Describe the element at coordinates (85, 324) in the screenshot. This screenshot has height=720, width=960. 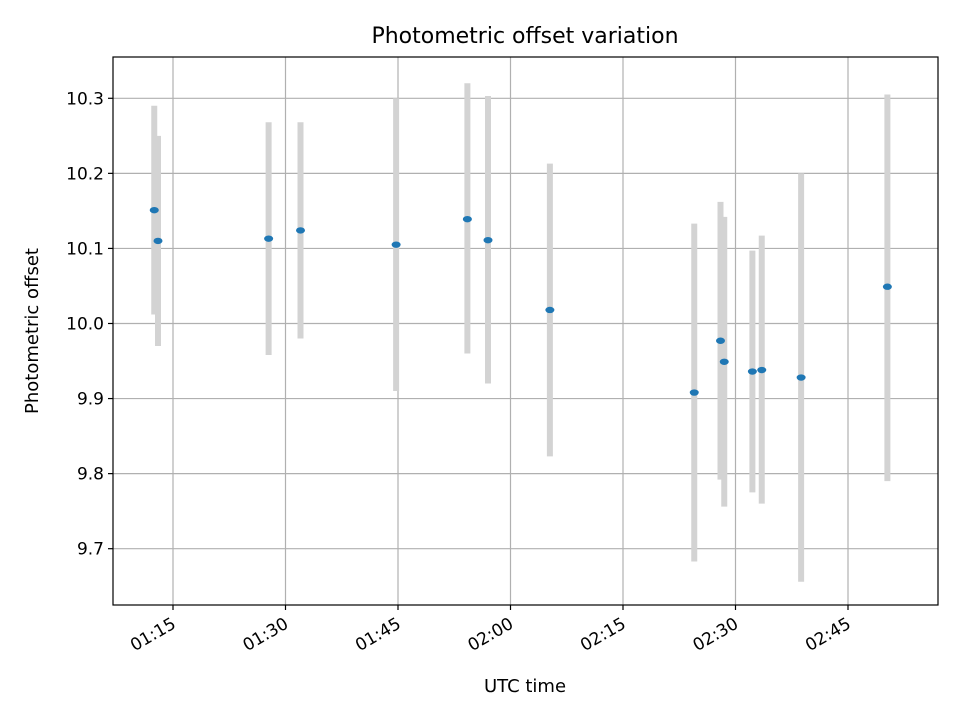
I see `y-tick-label: 10.0` at that location.